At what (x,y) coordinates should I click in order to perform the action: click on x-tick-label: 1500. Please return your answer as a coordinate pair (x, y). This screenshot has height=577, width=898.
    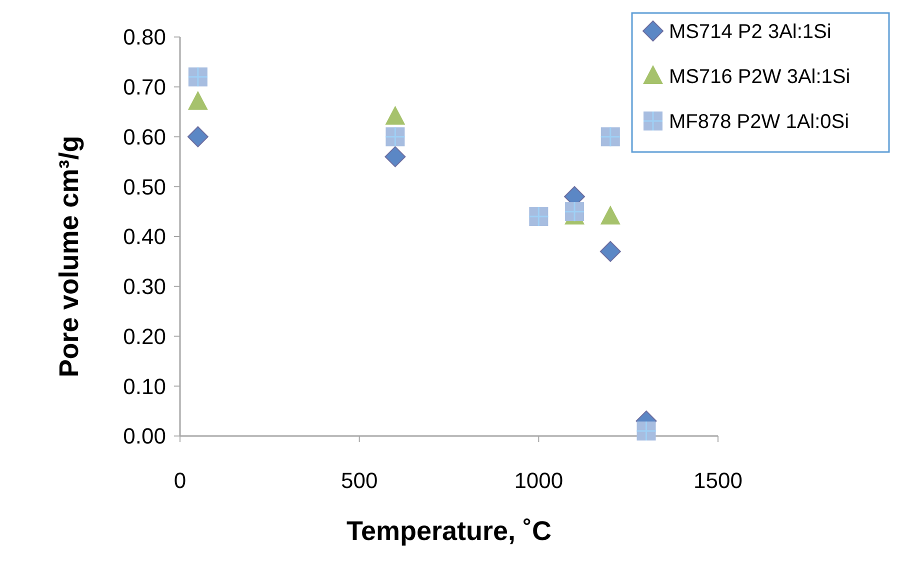
    Looking at the image, I should click on (718, 480).